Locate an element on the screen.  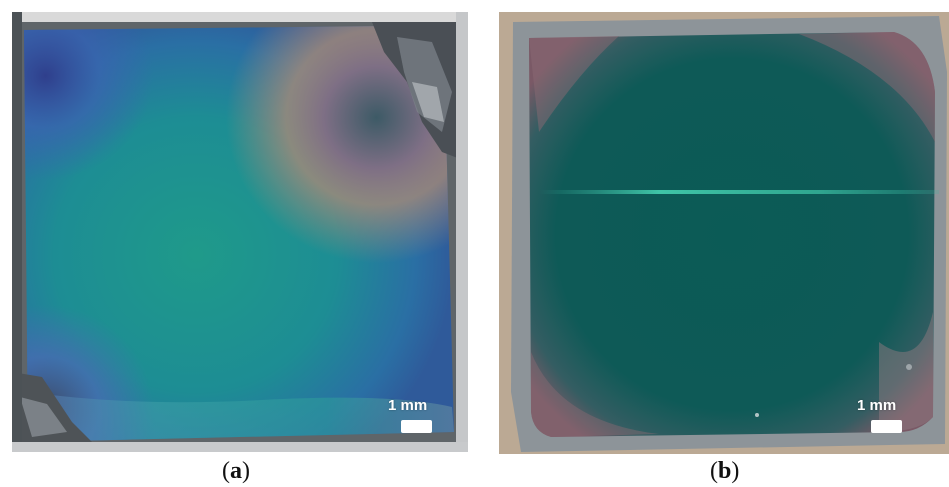
caption-b-close: ) is located at coordinates (735, 471).